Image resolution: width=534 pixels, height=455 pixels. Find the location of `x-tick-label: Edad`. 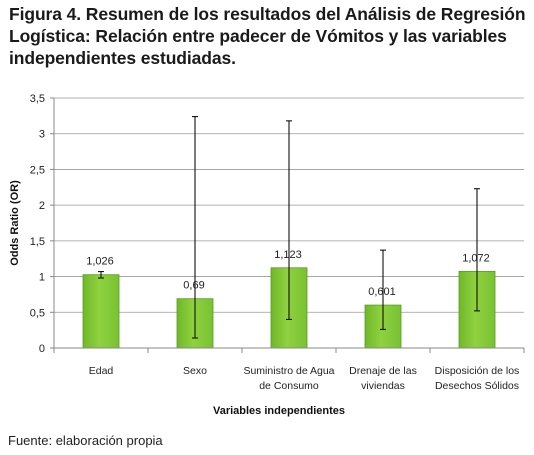

x-tick-label: Edad is located at coordinates (101, 371).